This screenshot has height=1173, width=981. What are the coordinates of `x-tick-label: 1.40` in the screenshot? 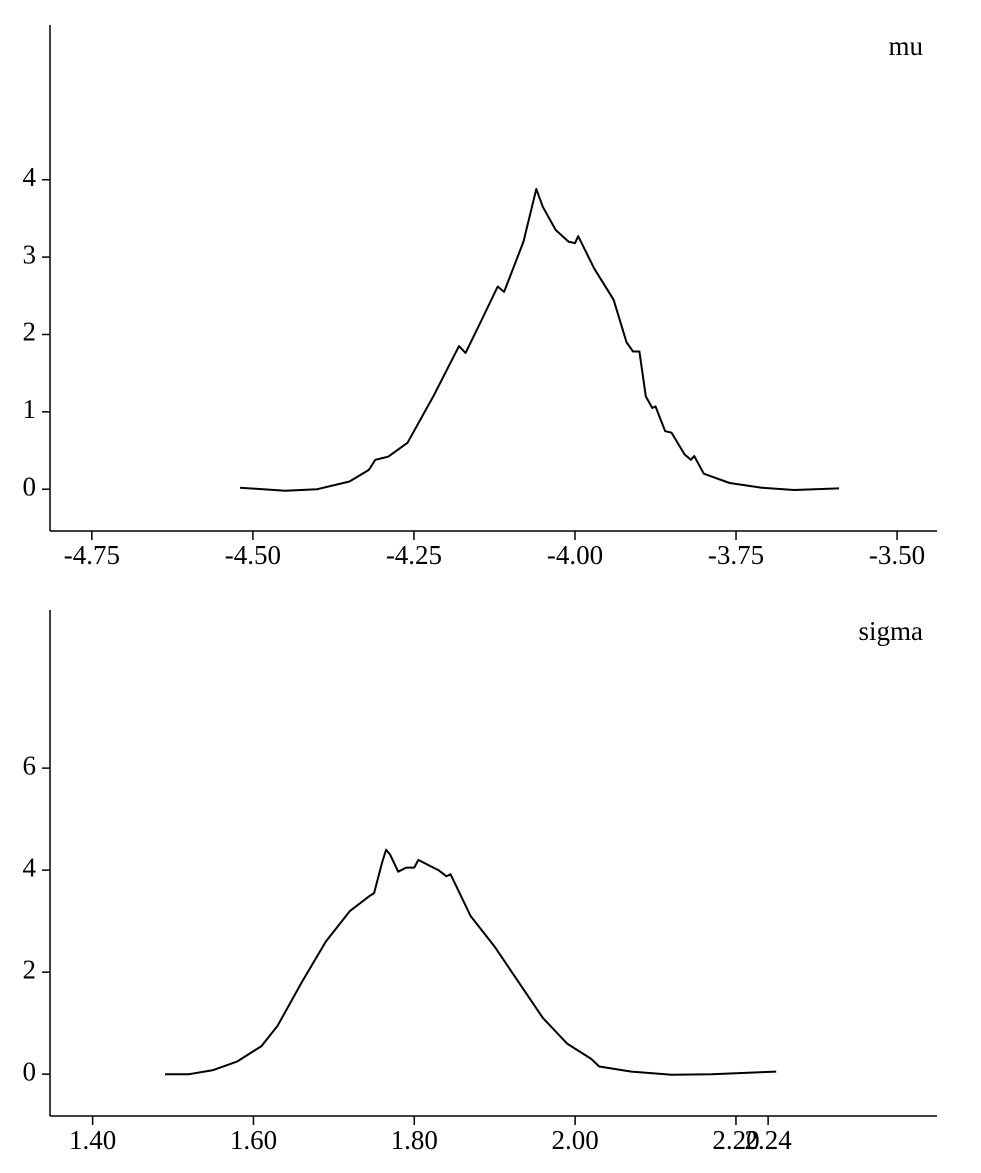 It's located at (92, 1140).